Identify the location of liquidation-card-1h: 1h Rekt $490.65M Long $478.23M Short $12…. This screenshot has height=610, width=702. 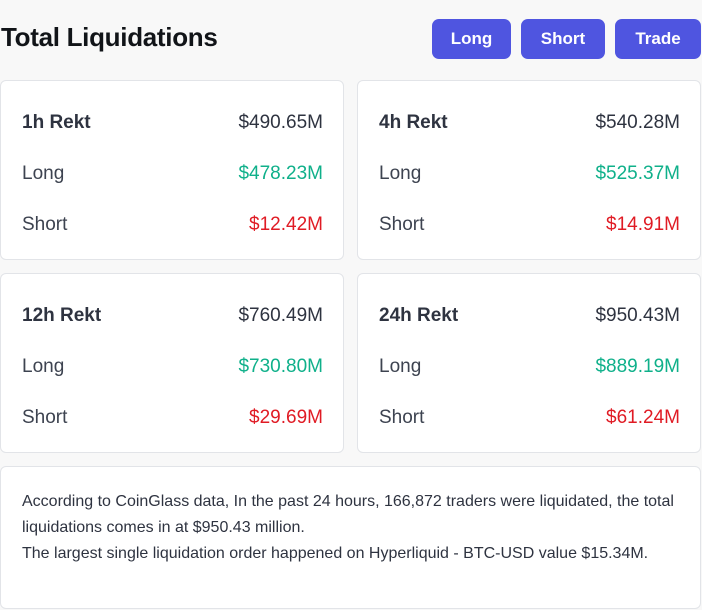
(172, 170).